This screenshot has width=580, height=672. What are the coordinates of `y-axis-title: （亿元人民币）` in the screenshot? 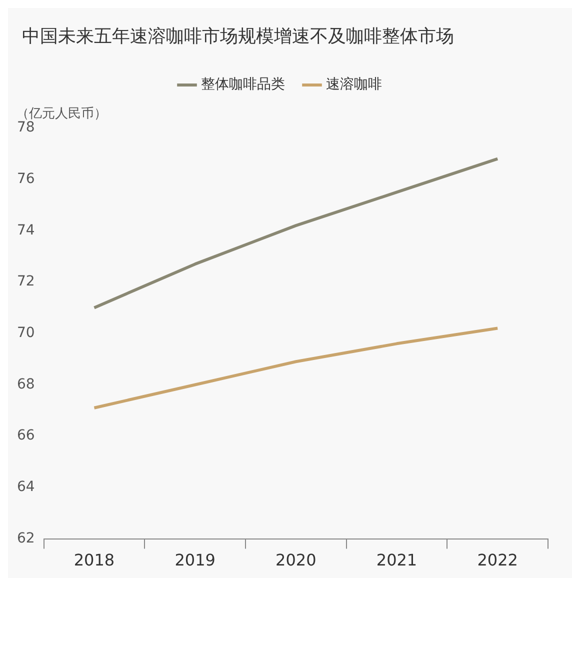 It's located at (61, 114).